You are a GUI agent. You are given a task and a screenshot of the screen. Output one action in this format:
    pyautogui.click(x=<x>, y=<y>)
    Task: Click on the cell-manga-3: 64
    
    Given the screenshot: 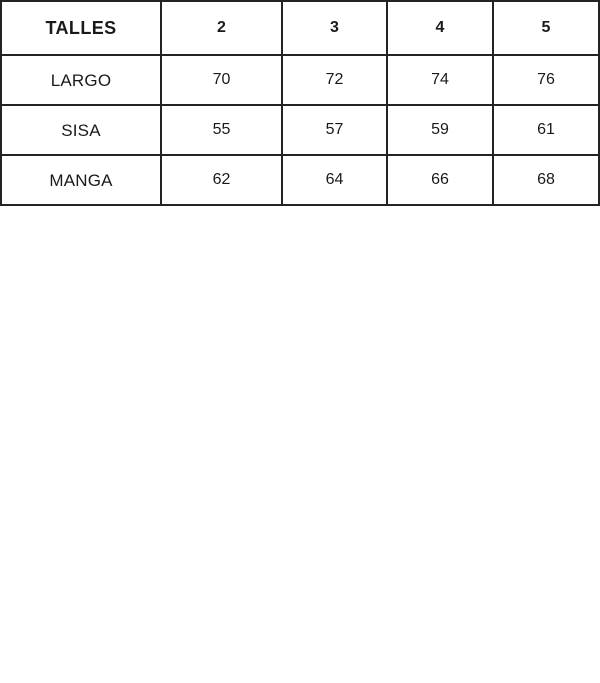 What is the action you would take?
    pyautogui.click(x=334, y=180)
    